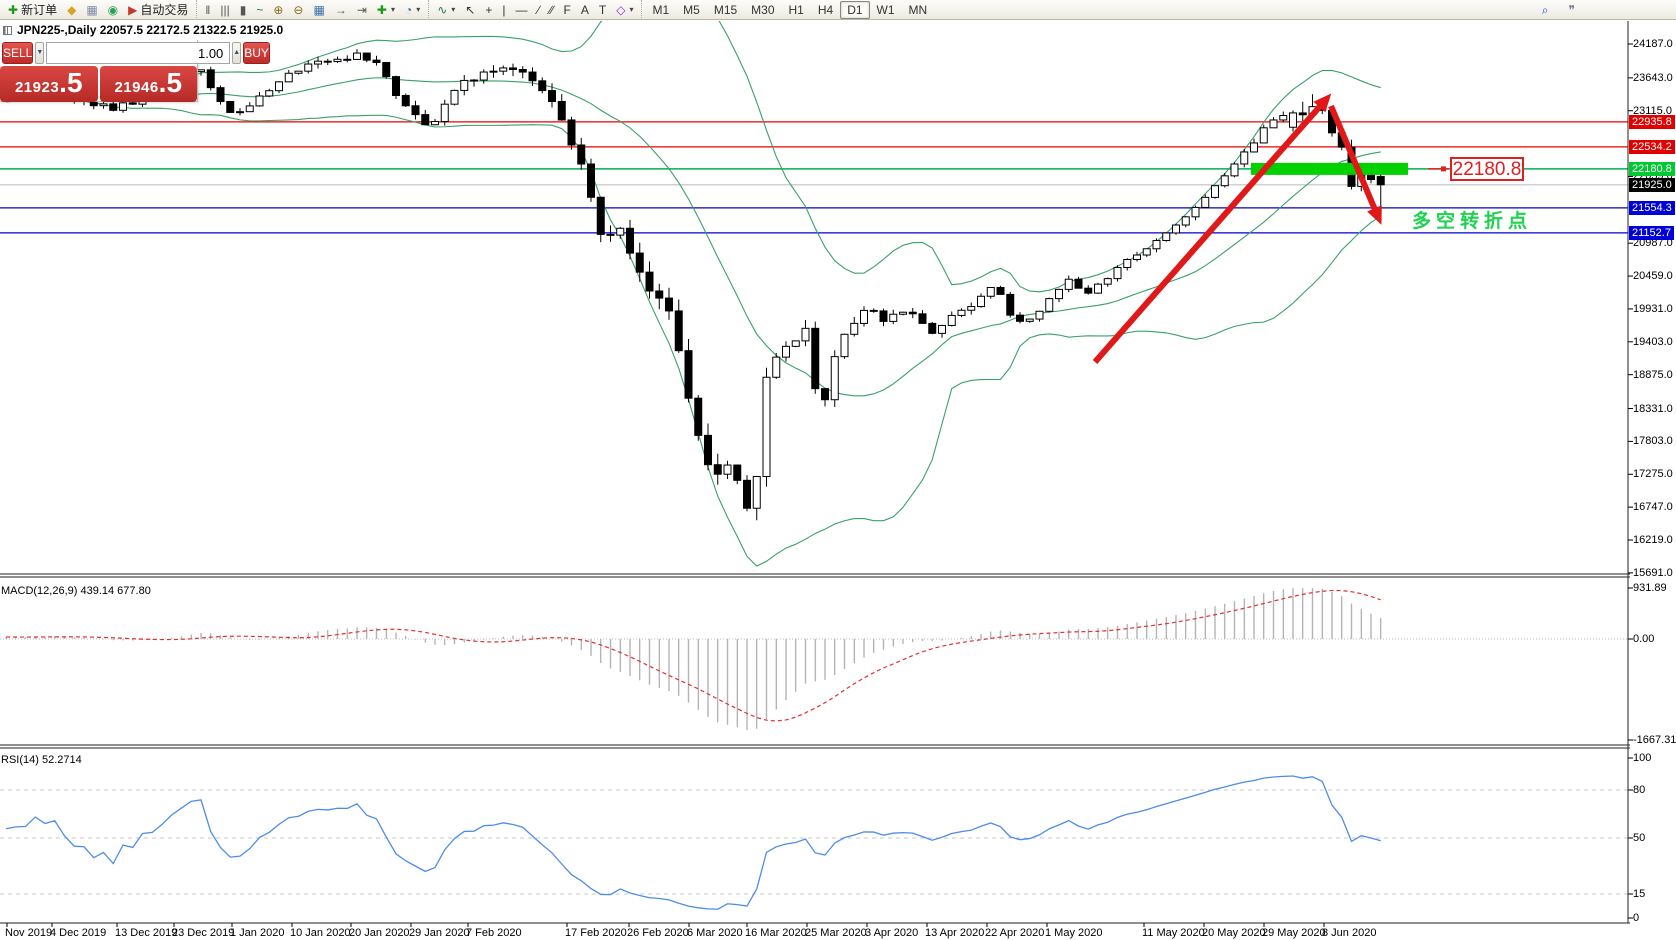 The height and width of the screenshot is (940, 1676). I want to click on price-tag-22180.8: 22180.8, so click(1652, 168).